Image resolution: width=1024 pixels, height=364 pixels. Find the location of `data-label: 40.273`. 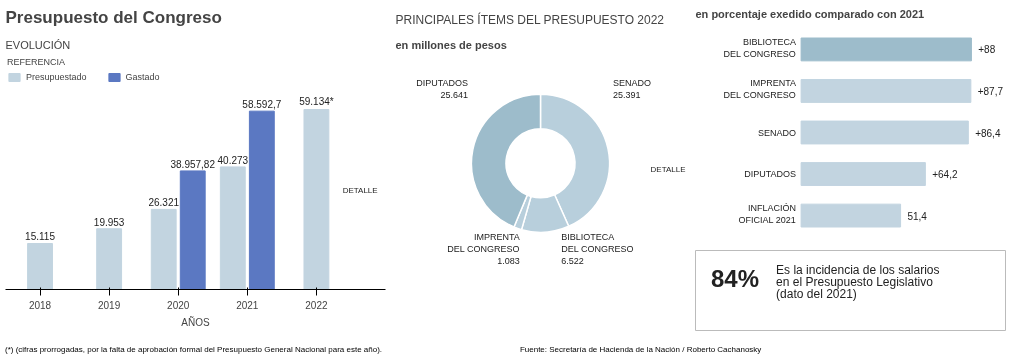

data-label: 40.273 is located at coordinates (233, 160).